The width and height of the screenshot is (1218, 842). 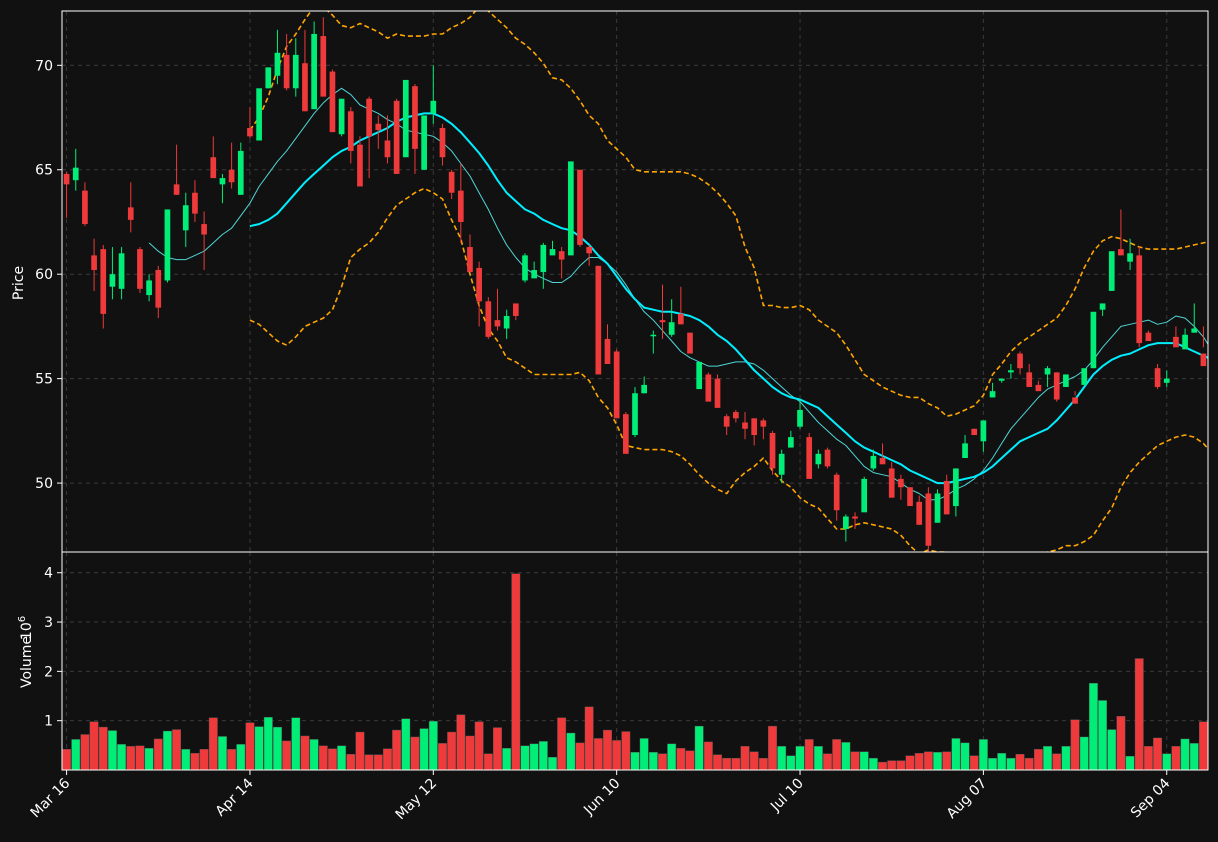 I want to click on price-tick-label: 55, so click(x=44, y=380).